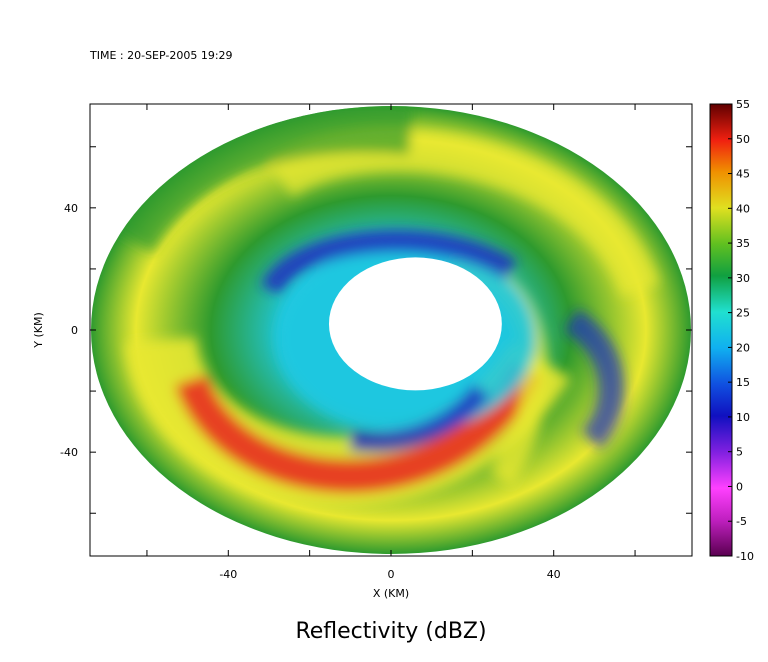  Describe the element at coordinates (261, 180) in the screenshot. I see `outer-moderate` at that location.